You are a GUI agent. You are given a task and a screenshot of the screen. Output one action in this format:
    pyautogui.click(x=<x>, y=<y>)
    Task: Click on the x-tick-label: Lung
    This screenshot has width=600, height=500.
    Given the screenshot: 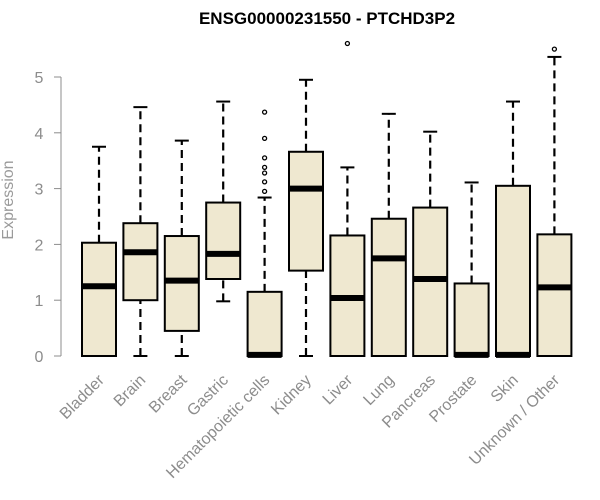 What is the action you would take?
    pyautogui.click(x=378, y=390)
    